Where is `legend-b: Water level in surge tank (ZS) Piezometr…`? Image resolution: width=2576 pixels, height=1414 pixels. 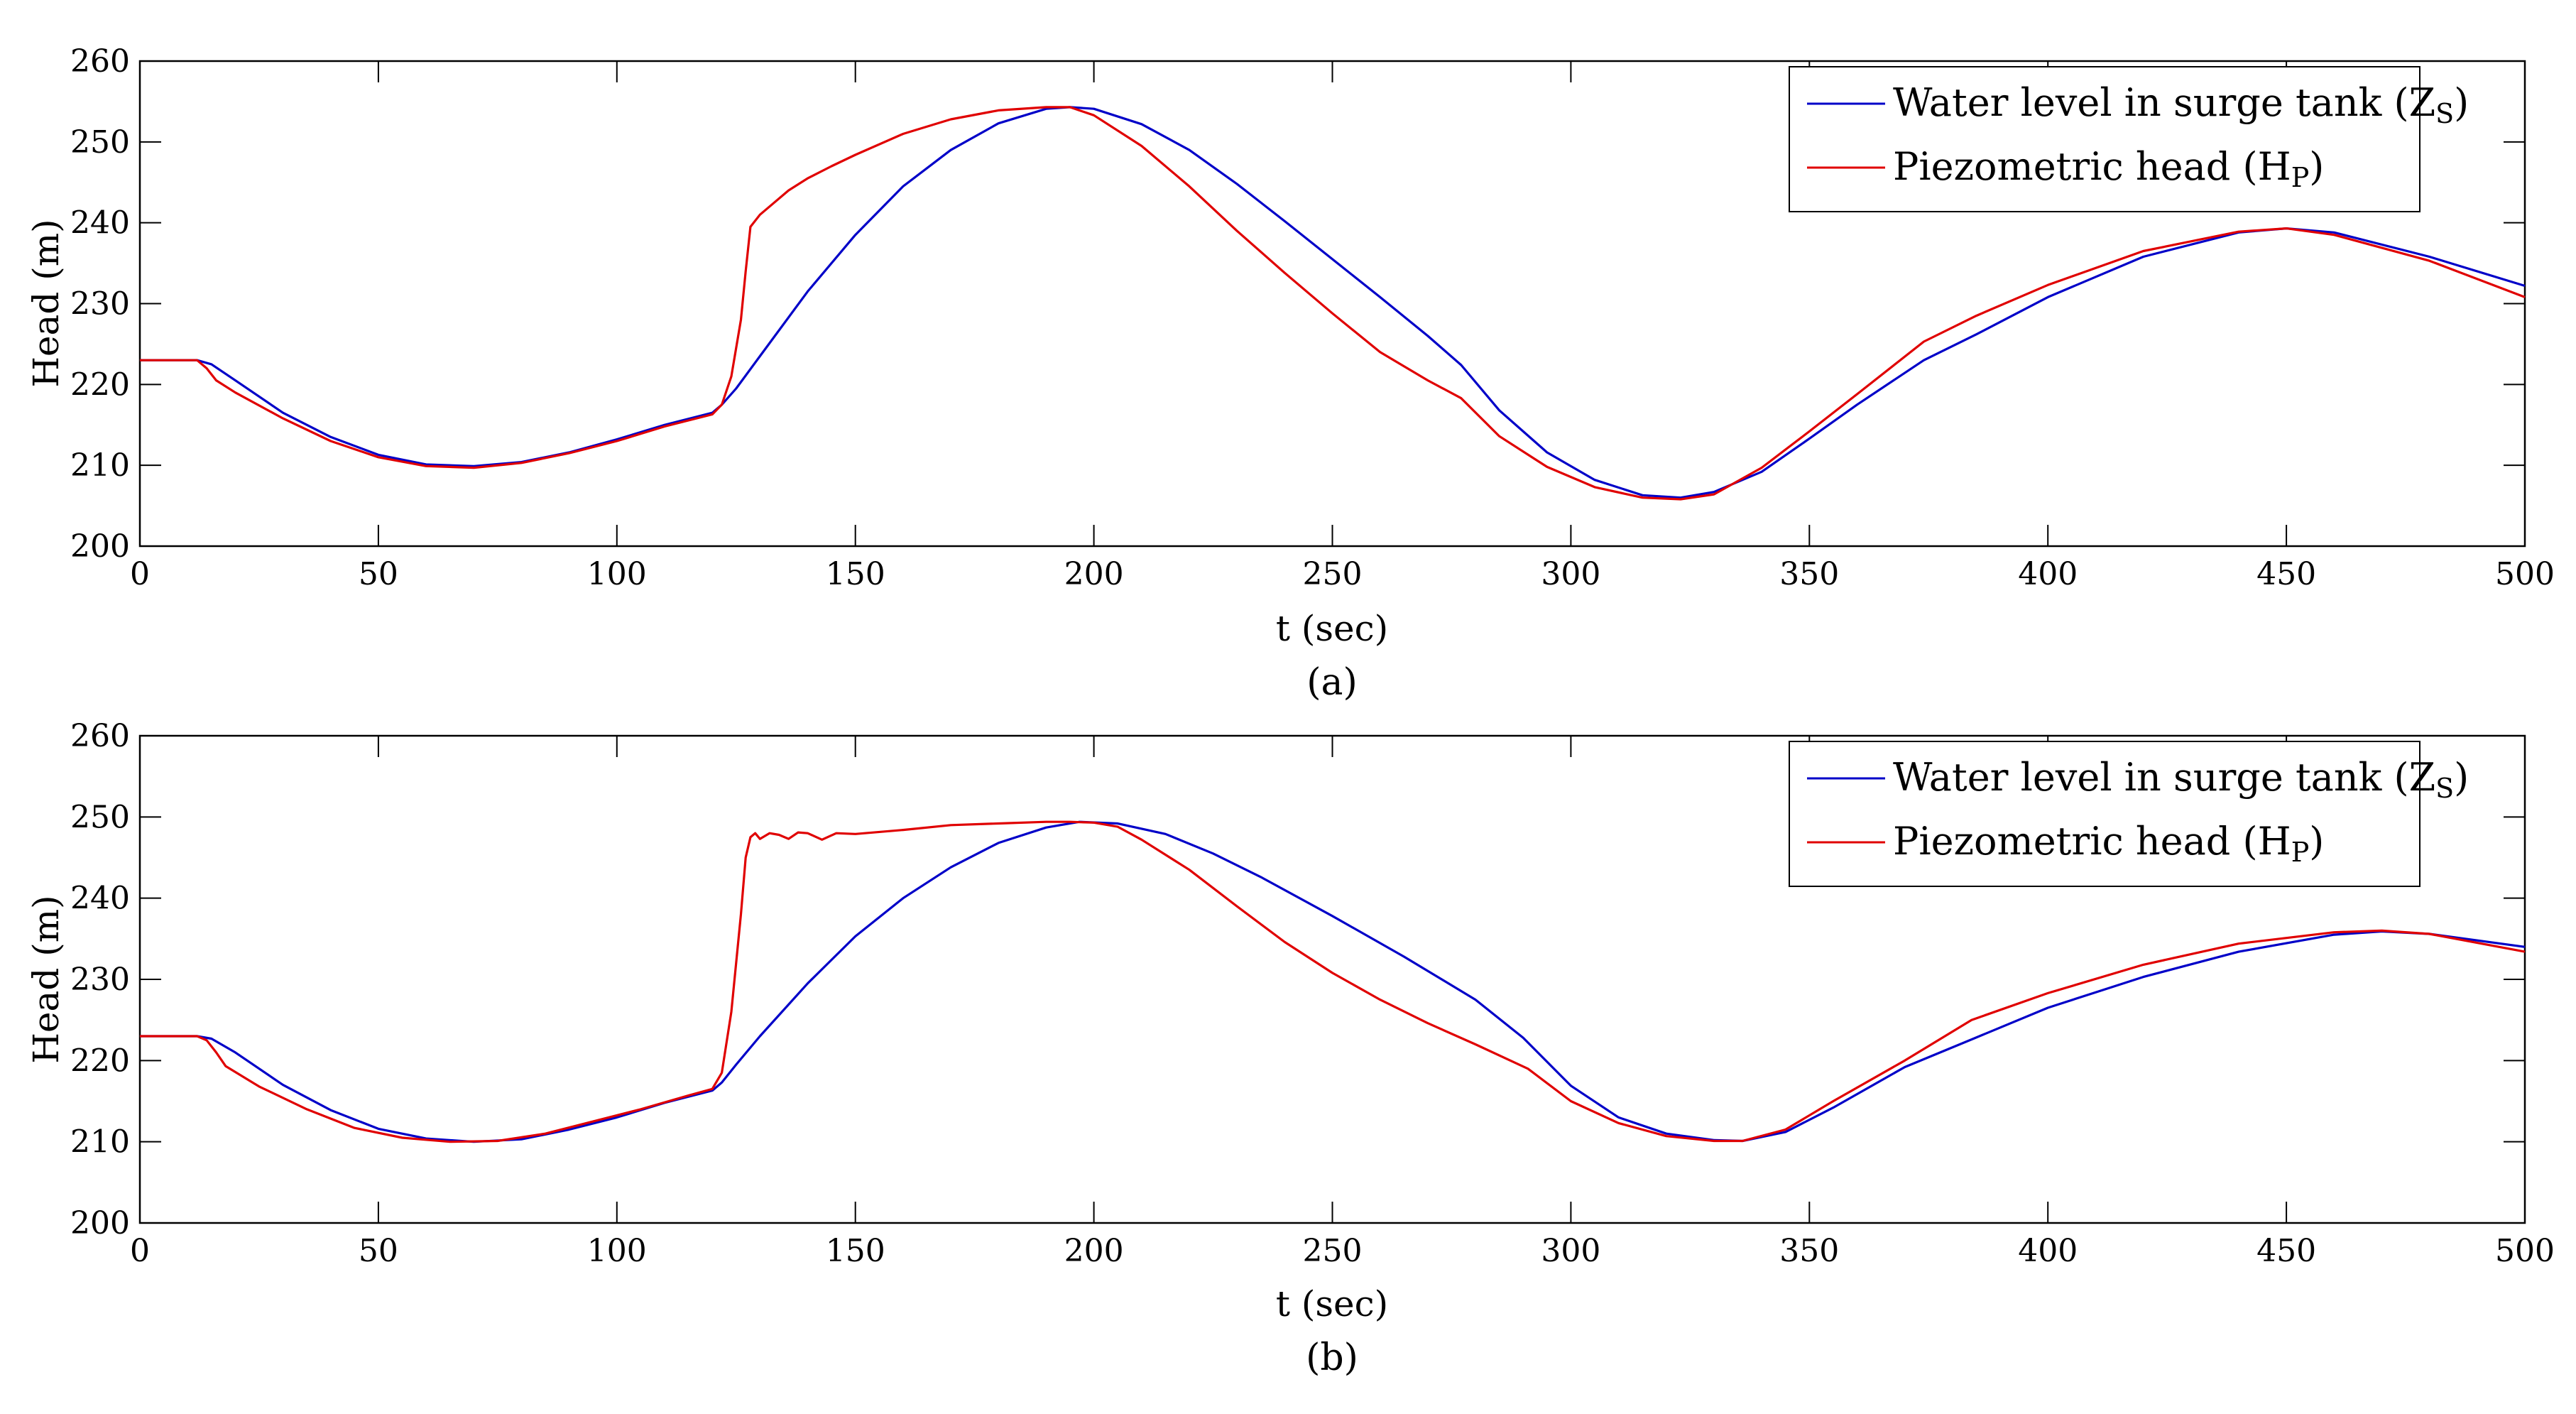 legend-b: Water level in surge tank (ZS) Piezometr… is located at coordinates (2129, 814).